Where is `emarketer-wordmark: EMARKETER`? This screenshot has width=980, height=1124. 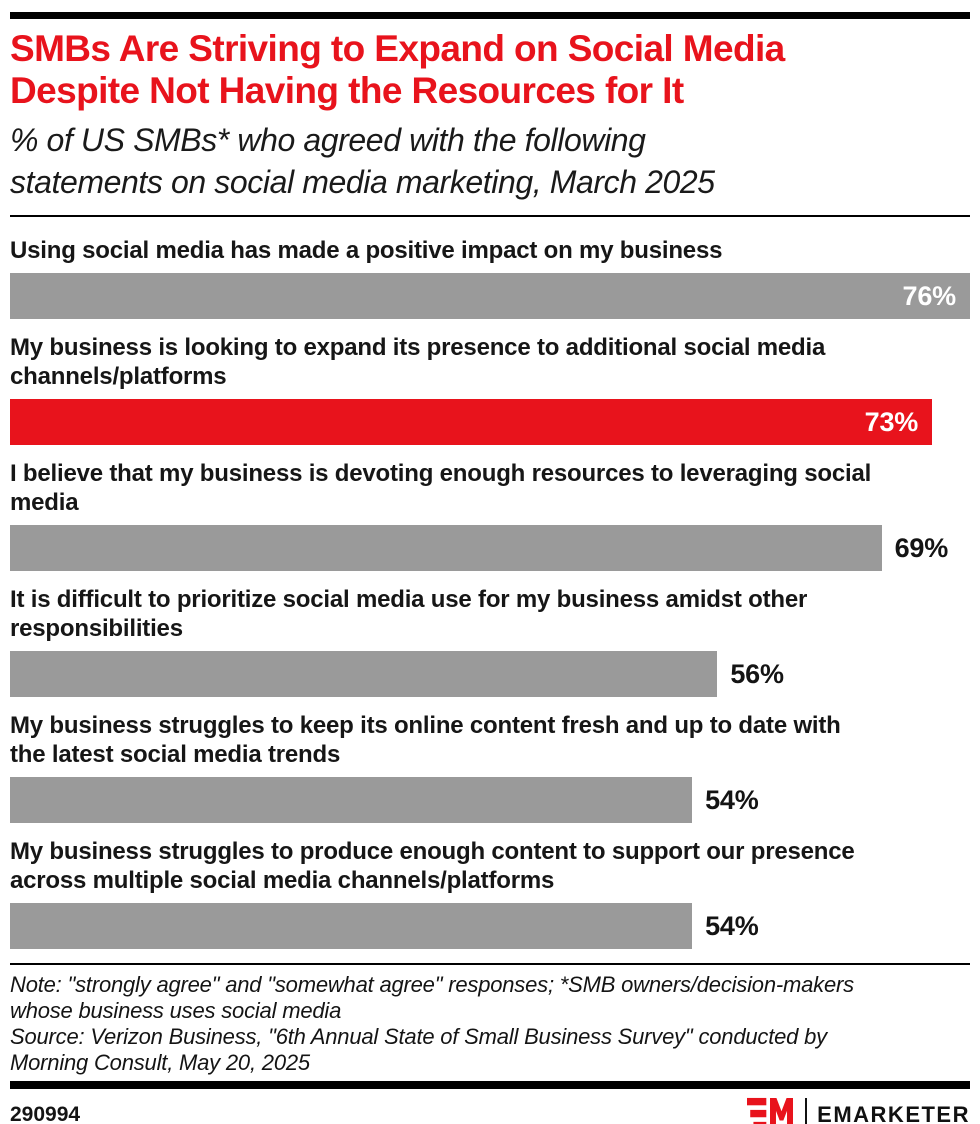
emarketer-wordmark: EMARKETER is located at coordinates (893, 1112).